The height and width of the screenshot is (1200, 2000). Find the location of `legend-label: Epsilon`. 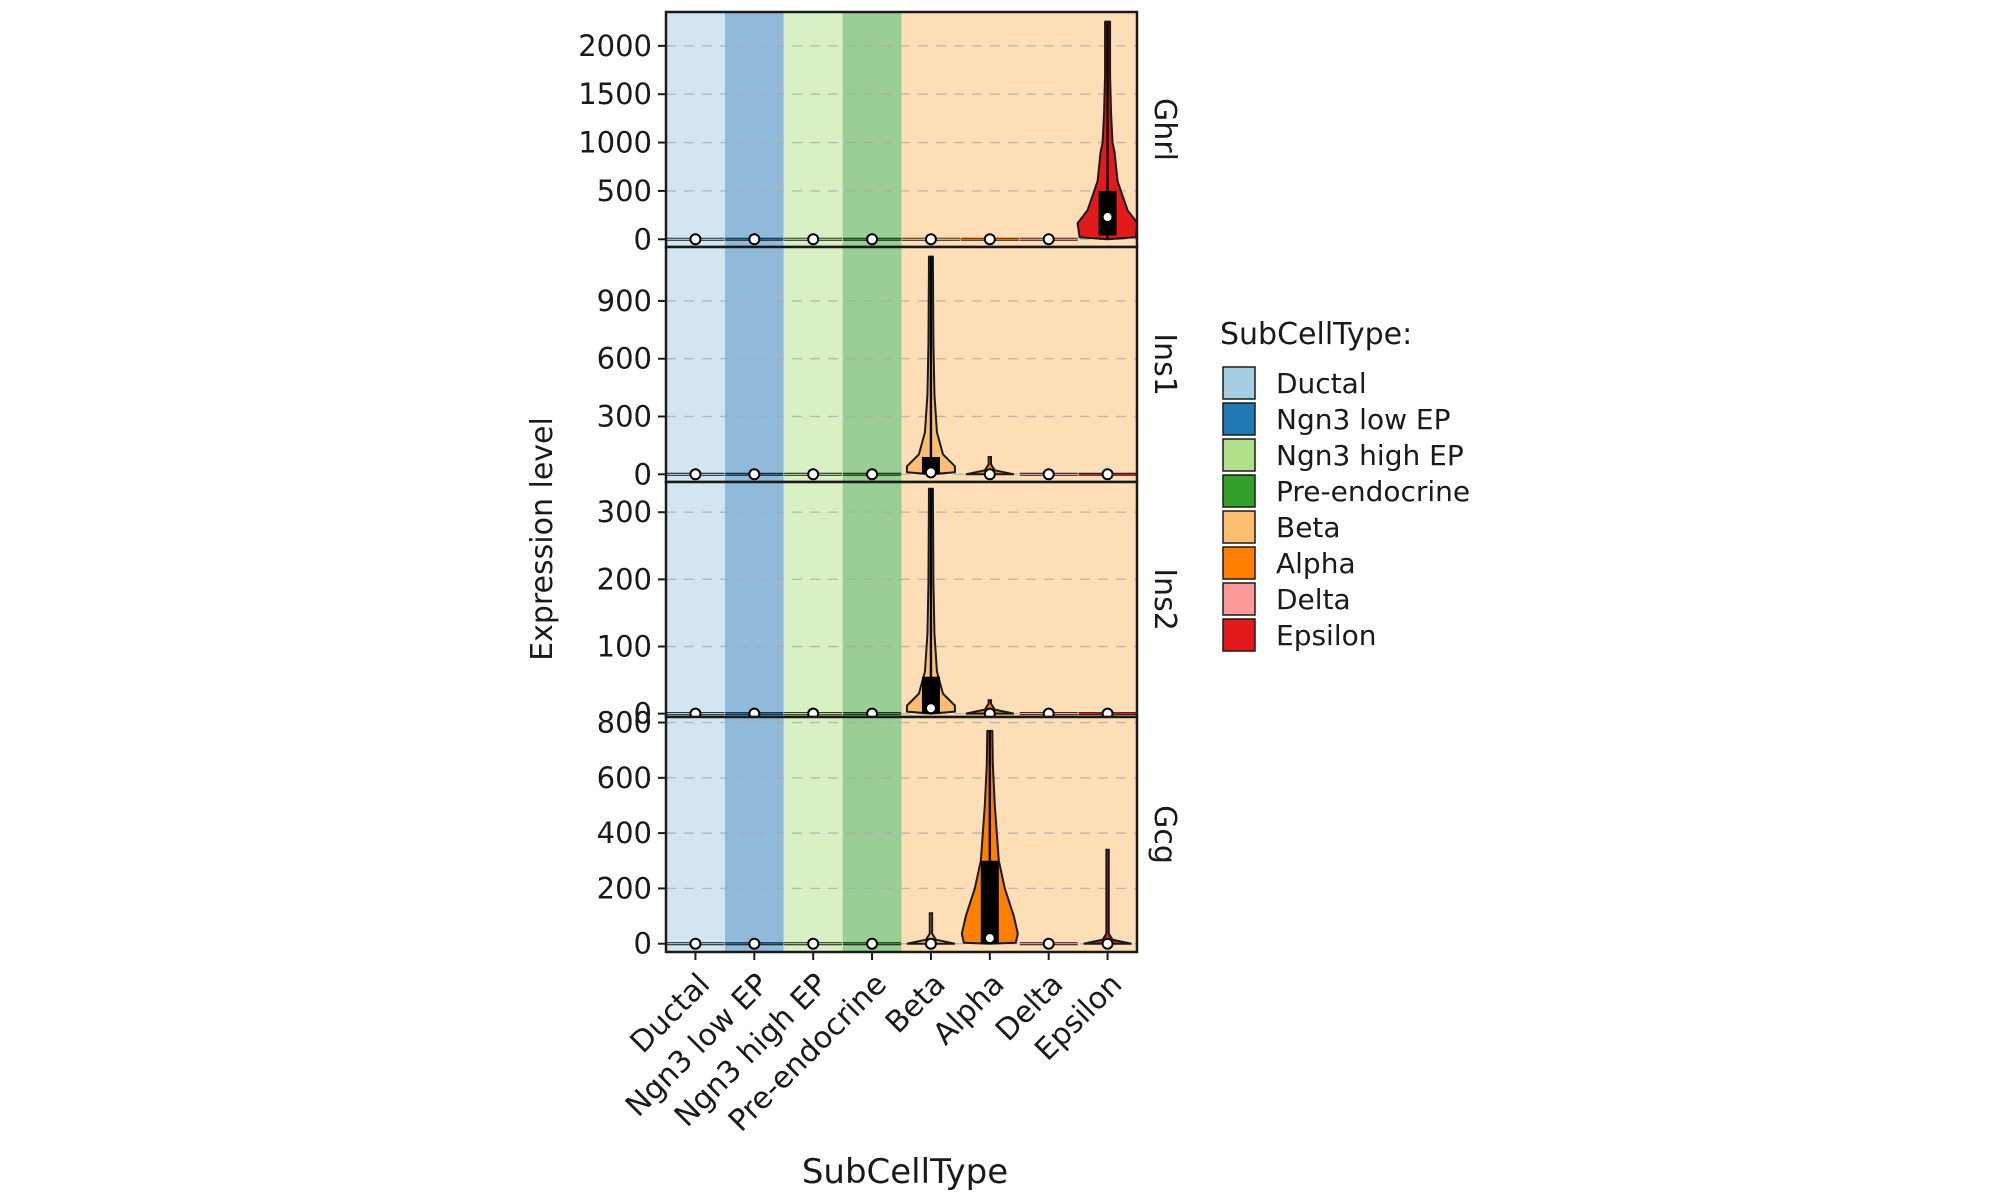

legend-label: Epsilon is located at coordinates (1326, 635).